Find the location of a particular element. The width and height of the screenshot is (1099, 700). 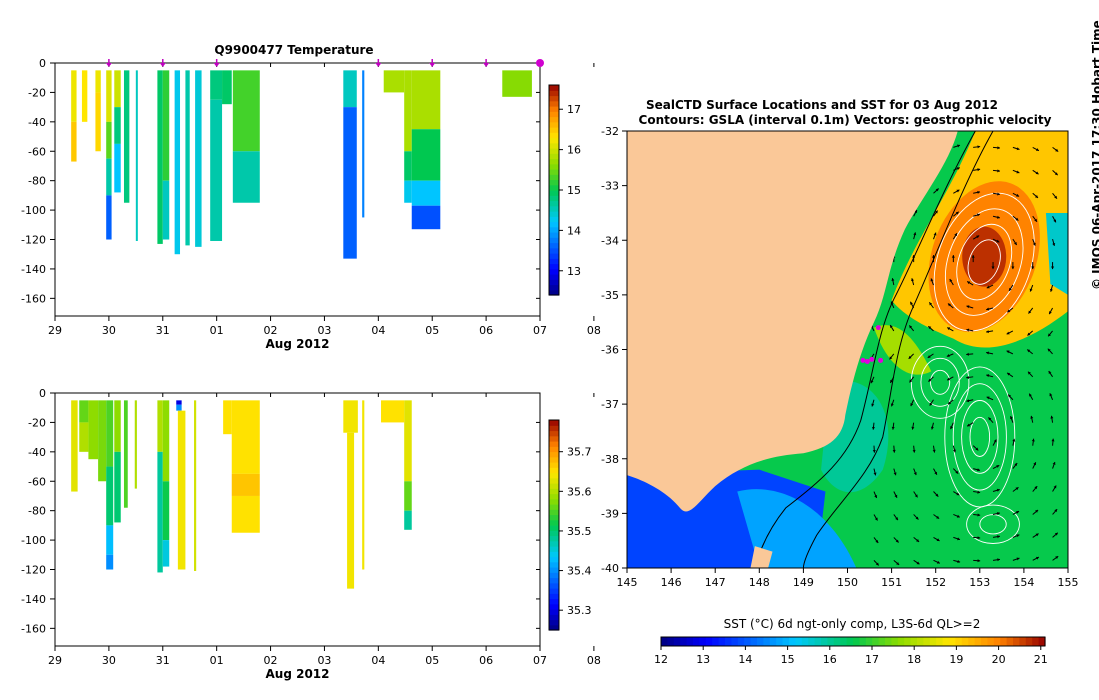

sst-cool-east is located at coordinates (1056, 253).